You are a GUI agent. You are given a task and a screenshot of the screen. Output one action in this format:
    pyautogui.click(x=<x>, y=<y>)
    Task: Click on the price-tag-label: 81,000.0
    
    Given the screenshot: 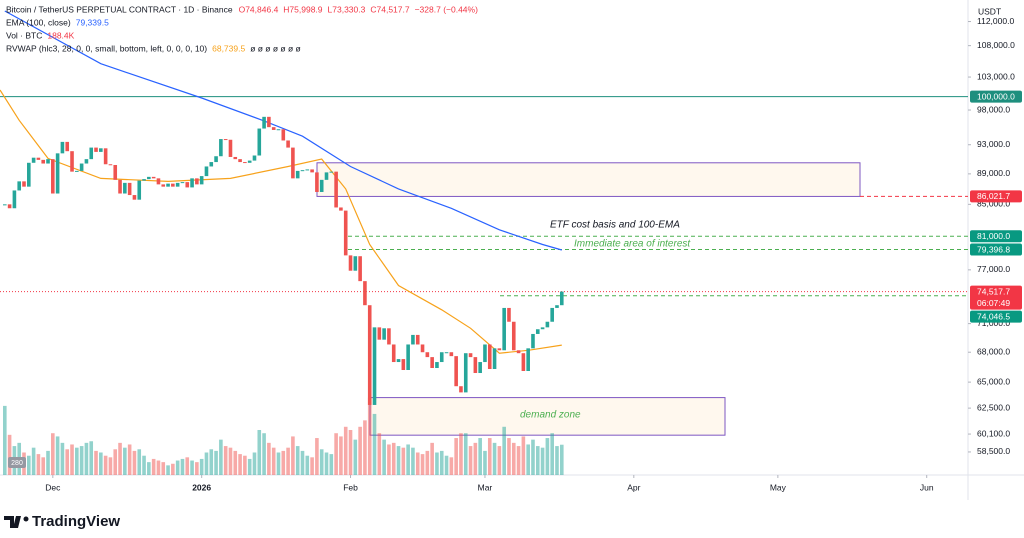 What is the action you would take?
    pyautogui.click(x=993, y=236)
    